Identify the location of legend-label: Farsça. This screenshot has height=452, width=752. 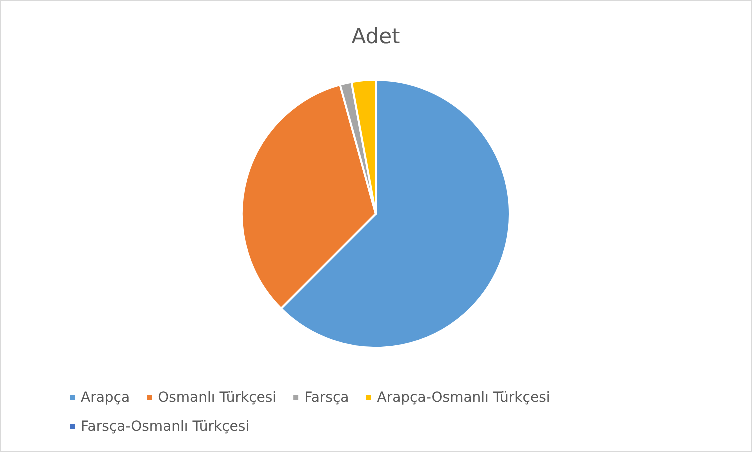
(327, 398).